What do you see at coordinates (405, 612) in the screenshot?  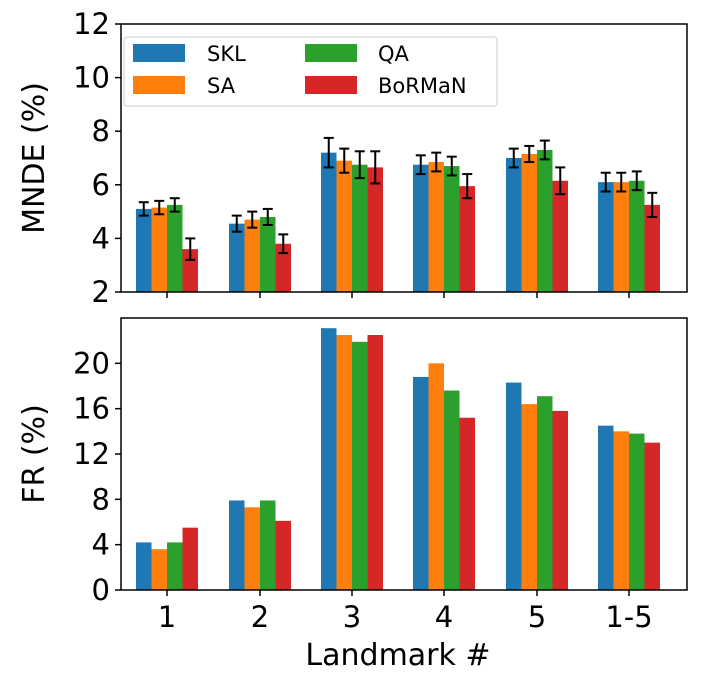 I see `bottom-x-ticks: 1 2 3 4 5 1-5` at bounding box center [405, 612].